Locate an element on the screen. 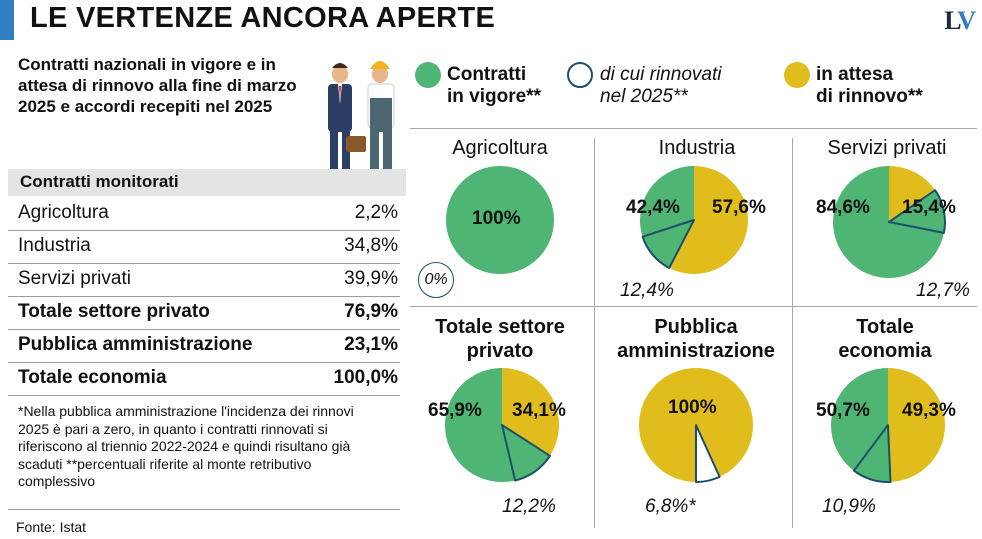  row-value: 100,0% is located at coordinates (365, 377).